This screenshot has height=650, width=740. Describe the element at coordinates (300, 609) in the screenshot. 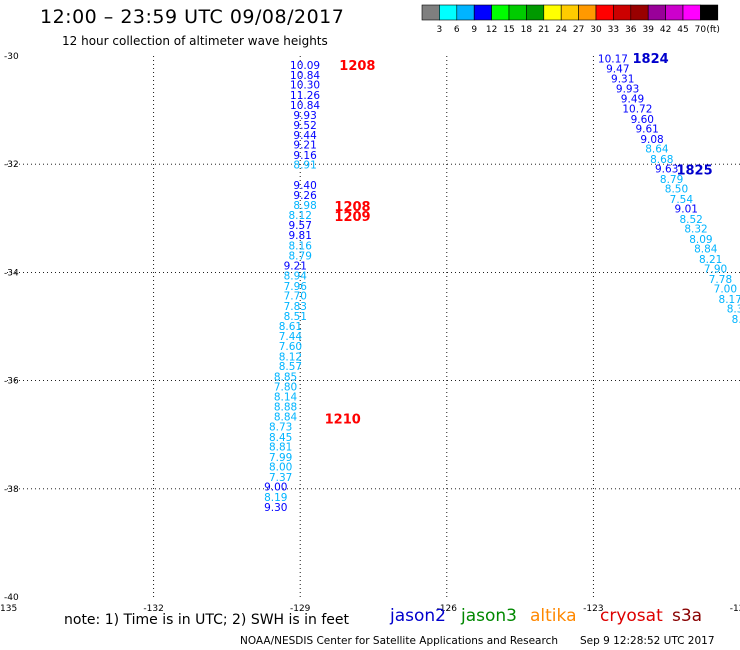

I see `x-tick-label: -129` at that location.